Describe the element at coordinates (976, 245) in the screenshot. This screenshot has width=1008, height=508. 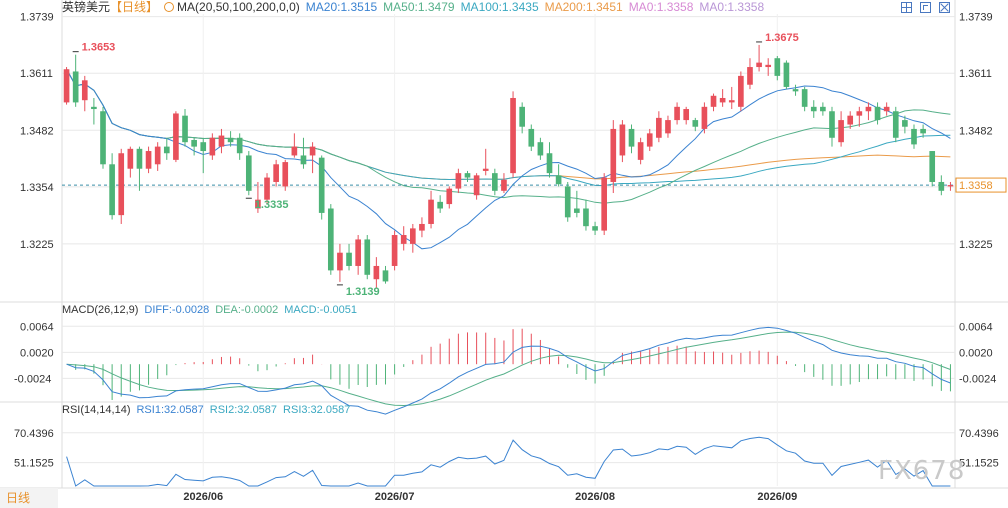
I see `price-tick-label-right: 1.3225` at that location.